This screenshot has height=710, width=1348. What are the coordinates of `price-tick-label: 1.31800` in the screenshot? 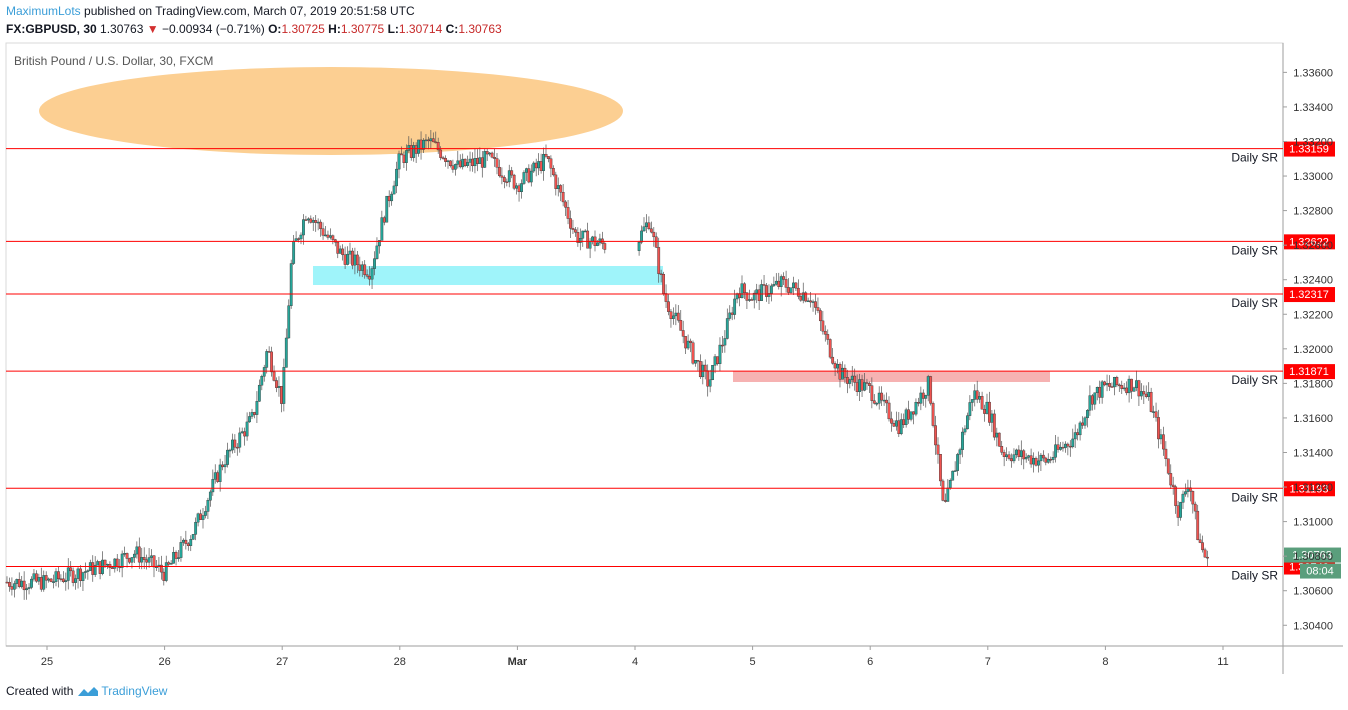 It's located at (1313, 384).